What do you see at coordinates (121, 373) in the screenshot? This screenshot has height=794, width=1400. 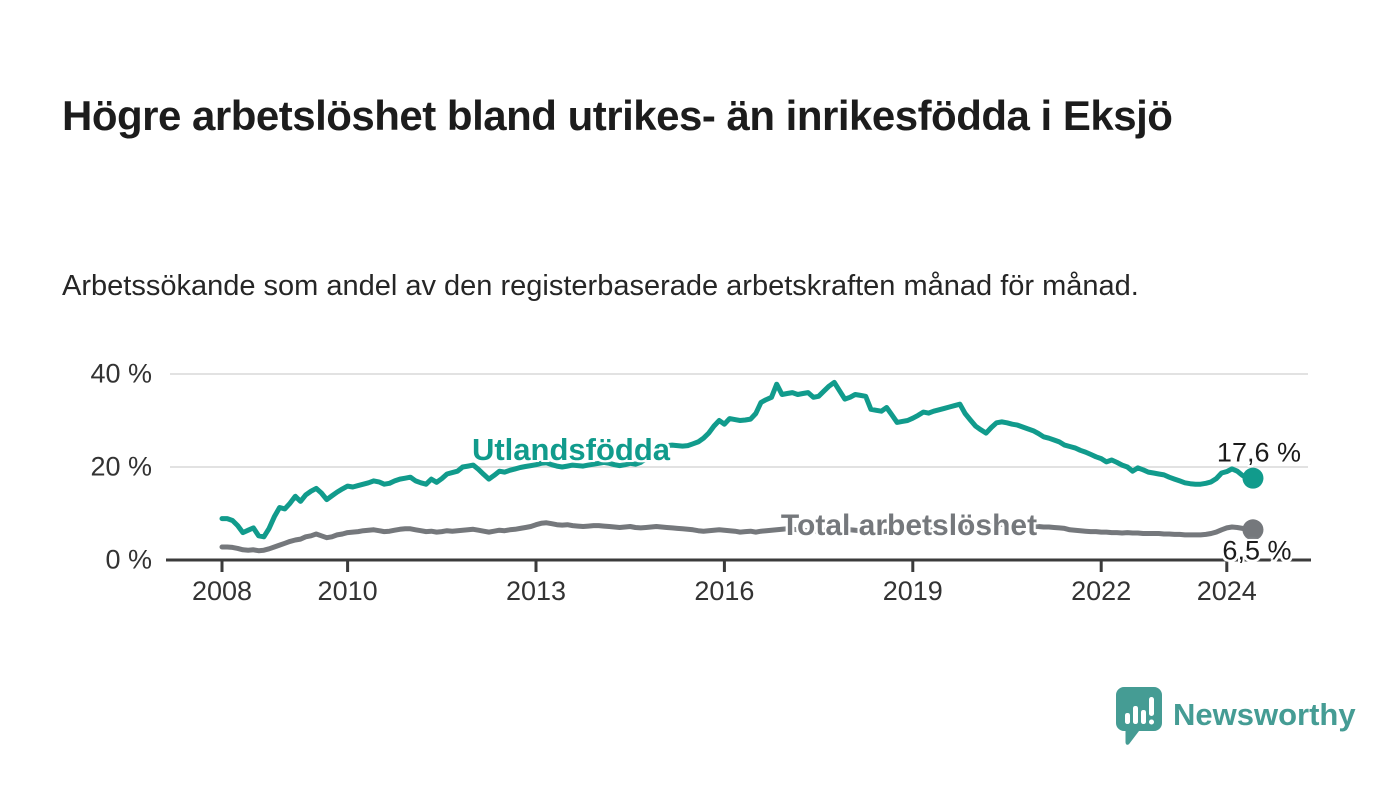 I see `y-axis-label-40: 40 %` at bounding box center [121, 373].